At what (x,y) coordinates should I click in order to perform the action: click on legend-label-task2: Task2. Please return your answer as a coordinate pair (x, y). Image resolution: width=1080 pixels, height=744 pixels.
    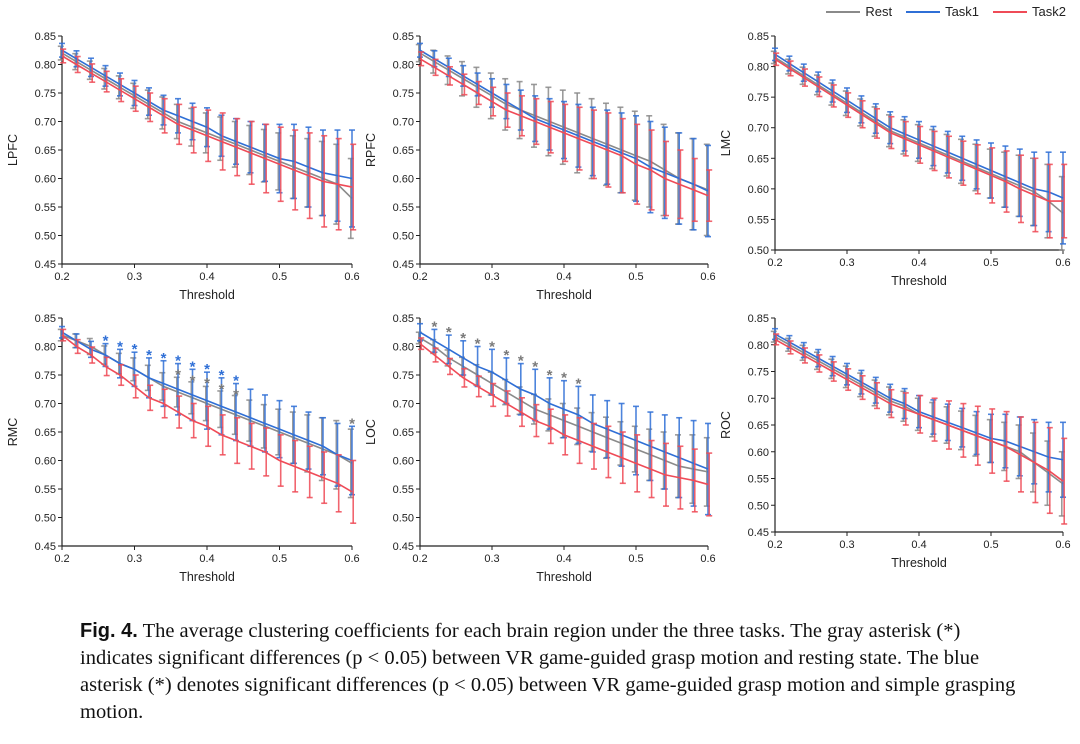
    Looking at the image, I should click on (1049, 11).